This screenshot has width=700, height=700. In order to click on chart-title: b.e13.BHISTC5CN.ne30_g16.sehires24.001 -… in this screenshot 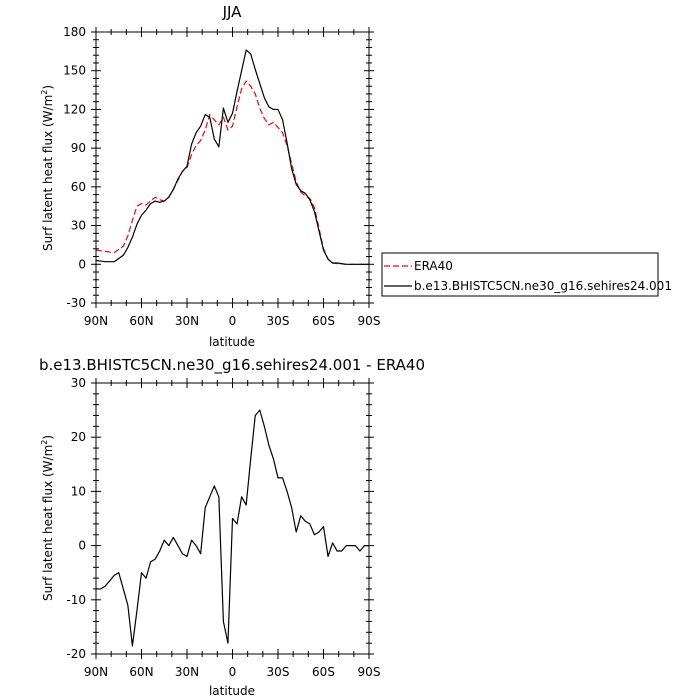, I will do `click(232, 365)`.